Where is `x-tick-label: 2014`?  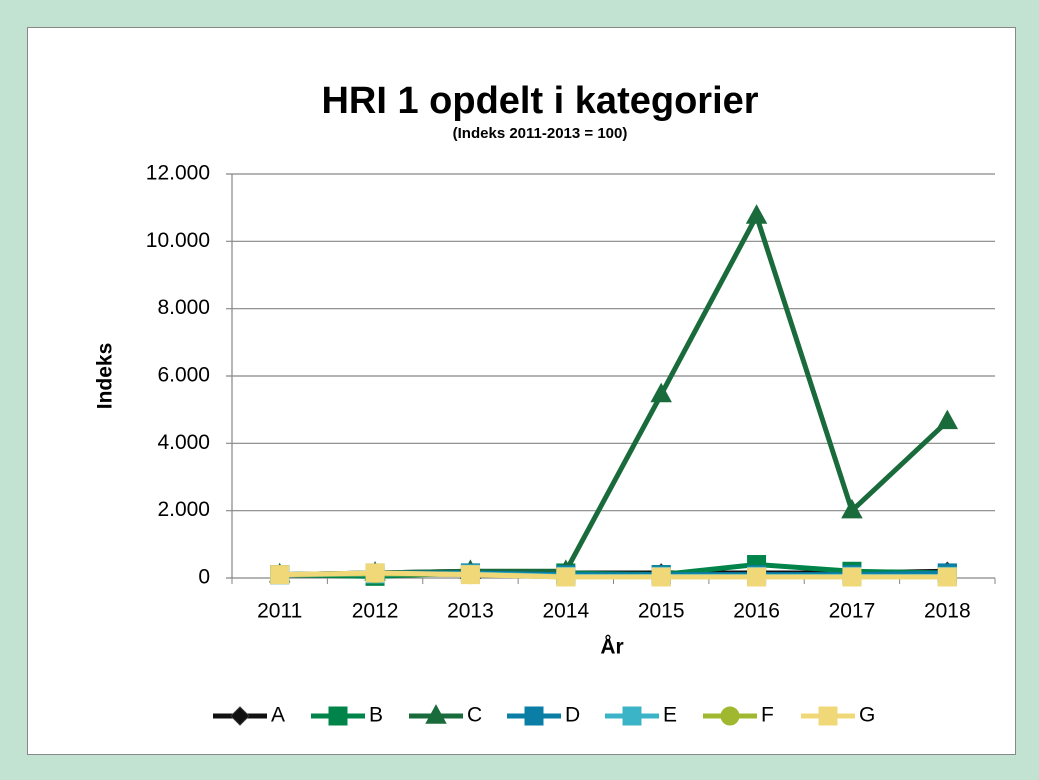
x-tick-label: 2014 is located at coordinates (565, 611).